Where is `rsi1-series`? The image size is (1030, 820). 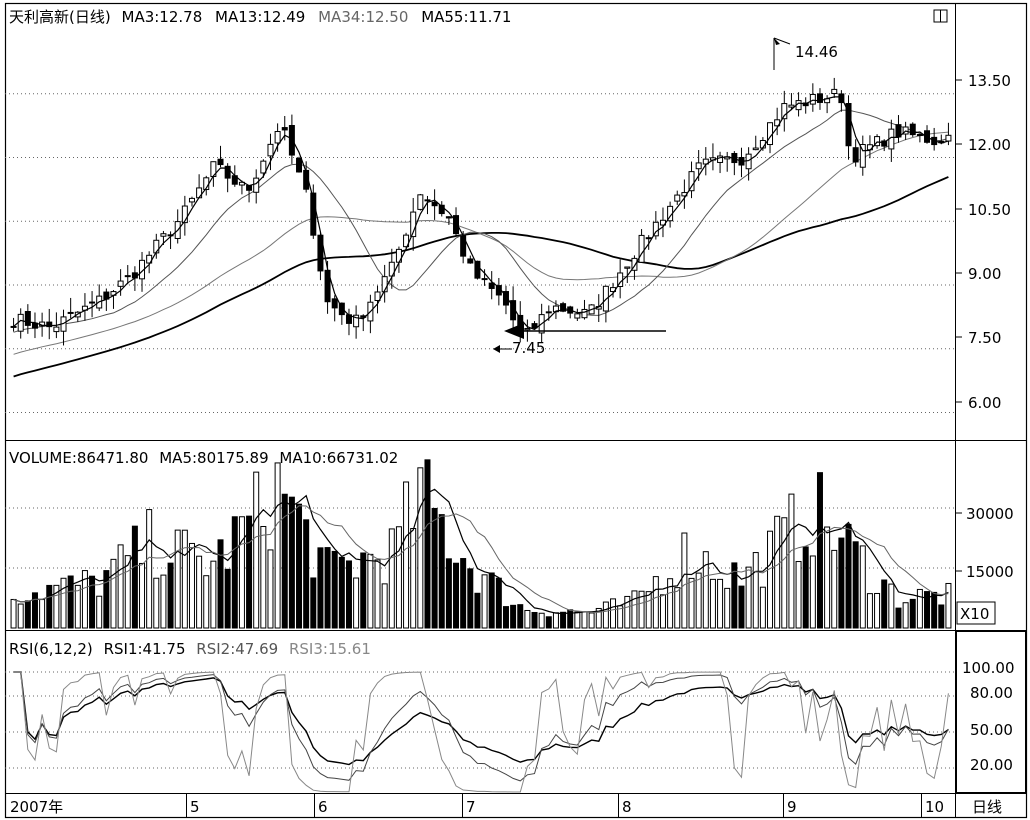
rsi1-series is located at coordinates (481, 726).